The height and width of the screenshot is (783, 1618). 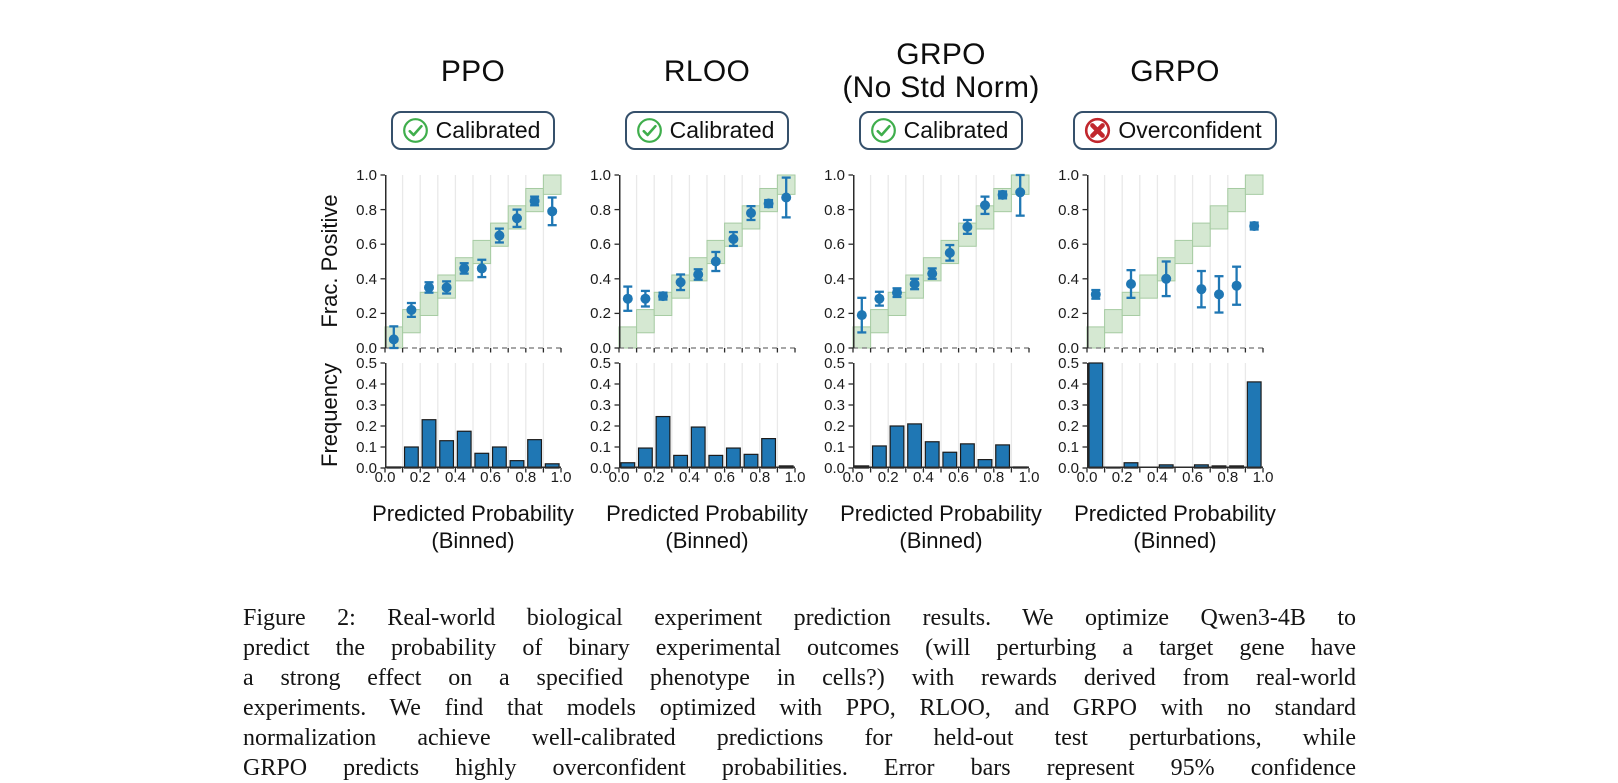 What do you see at coordinates (1173, 417) in the screenshot?
I see `frequency-histogram` at bounding box center [1173, 417].